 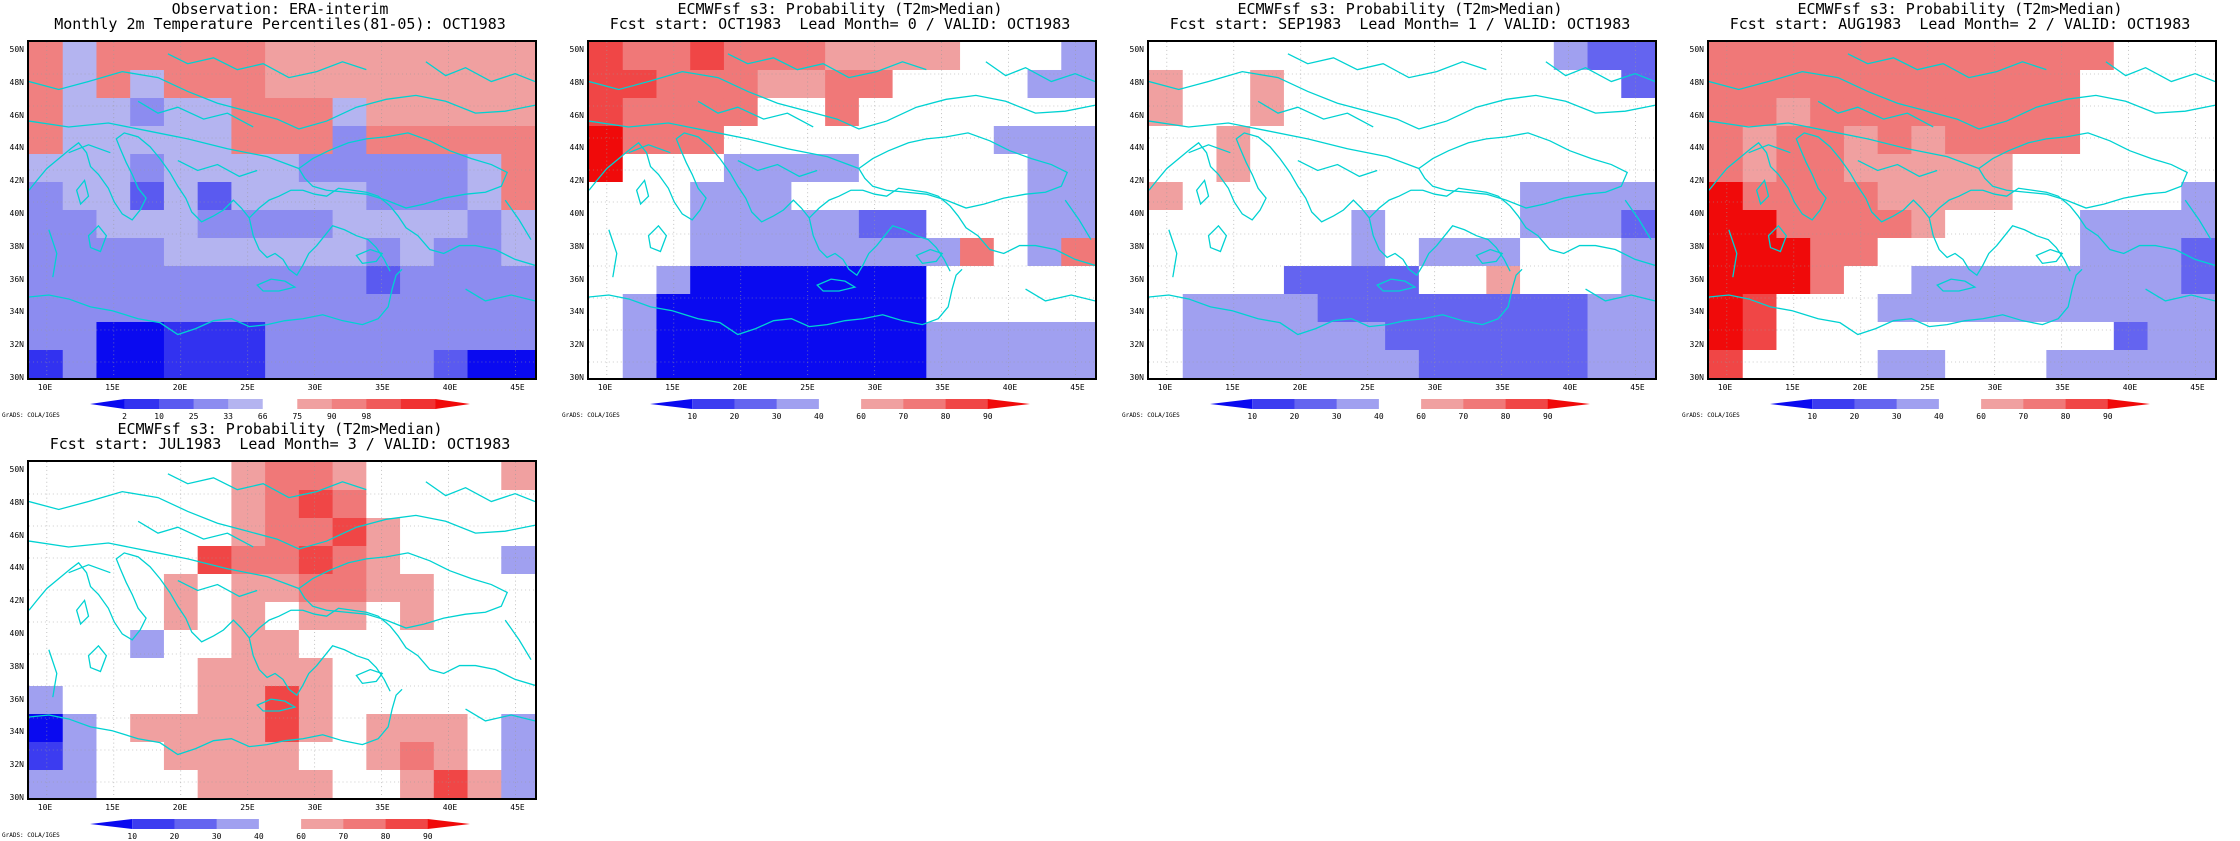 I want to click on lat-tick-label: 40N, so click(x=576, y=213).